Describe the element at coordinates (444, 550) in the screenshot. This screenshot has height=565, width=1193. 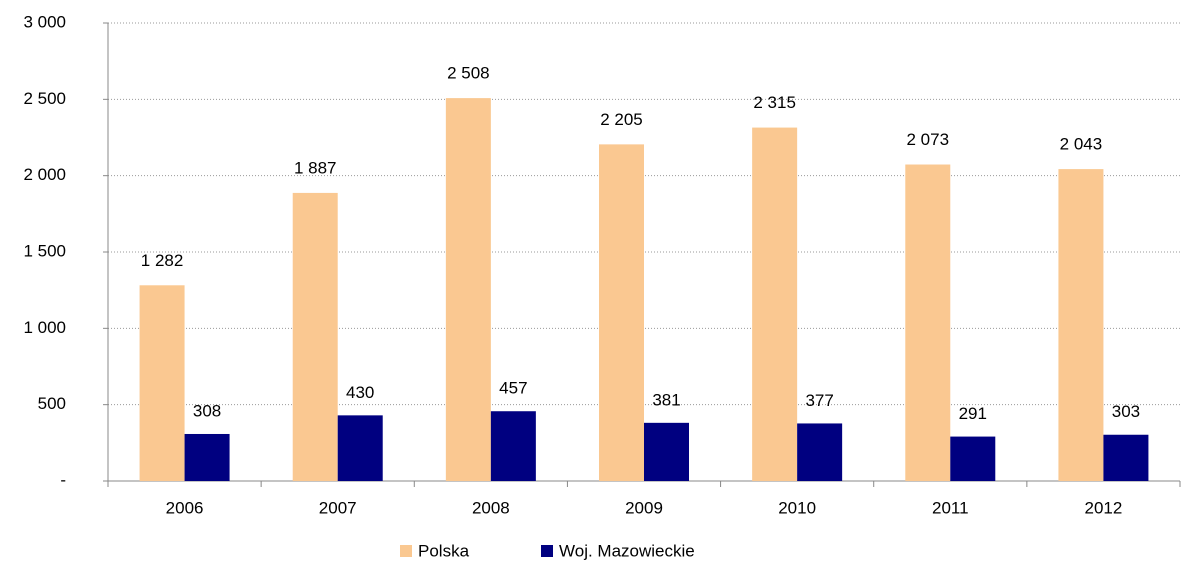
I see `legend-label: Polska` at that location.